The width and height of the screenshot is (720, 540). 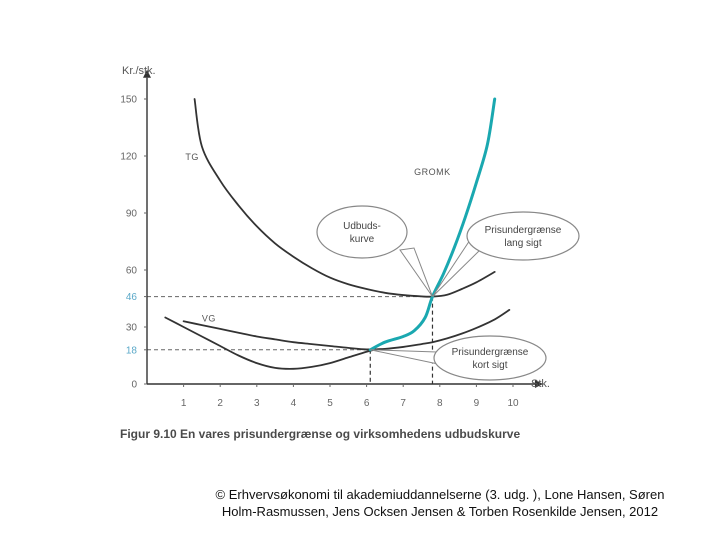 What do you see at coordinates (403, 403) in the screenshot?
I see `x-tick-label: 7` at bounding box center [403, 403].